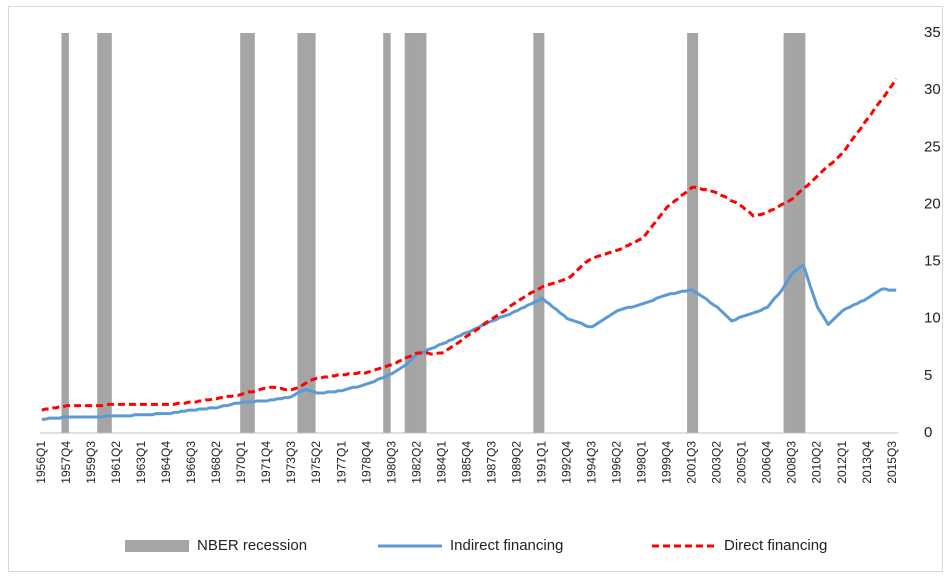 The image size is (951, 578). I want to click on x-tick-label: 1989Q2, so click(516, 462).